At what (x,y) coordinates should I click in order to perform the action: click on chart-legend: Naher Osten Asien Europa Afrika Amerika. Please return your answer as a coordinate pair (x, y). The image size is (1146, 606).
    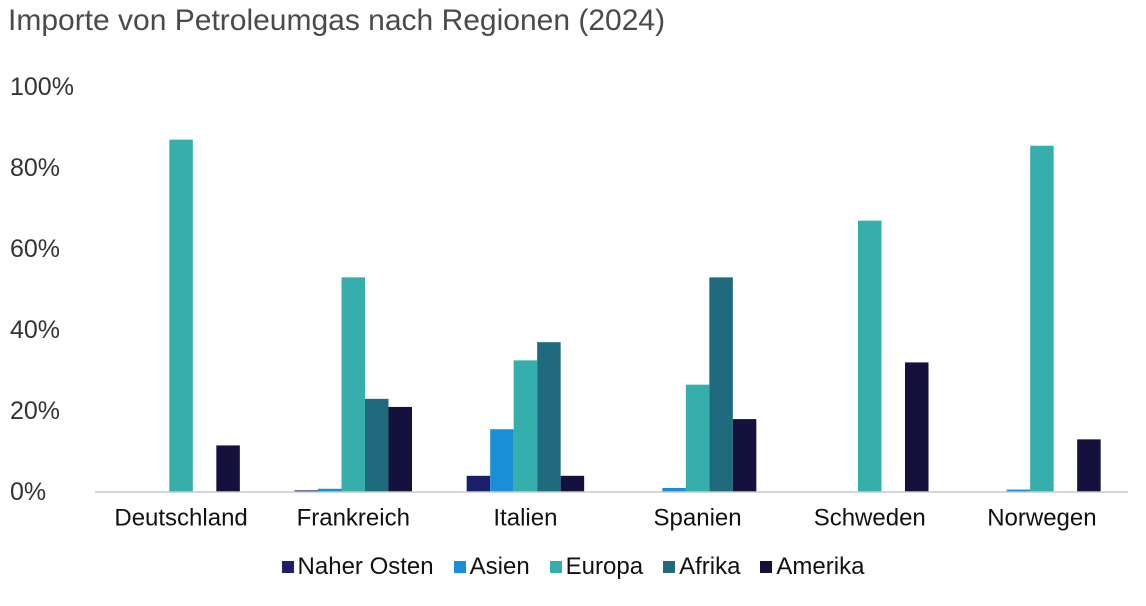
    Looking at the image, I should click on (573, 567).